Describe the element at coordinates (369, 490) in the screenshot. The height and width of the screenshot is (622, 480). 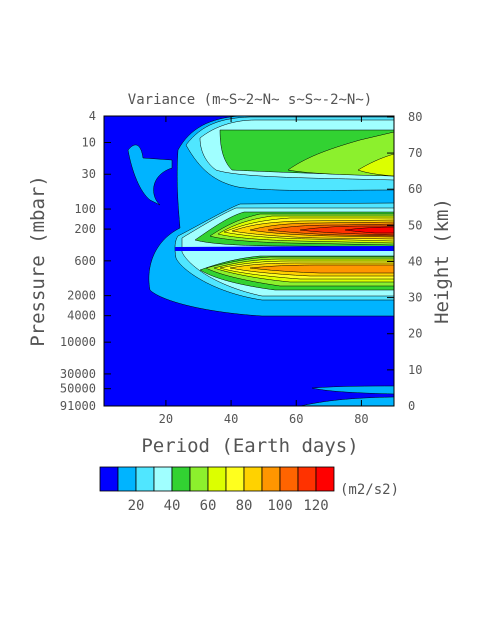
I see `colorbar-unit: (m2/s2)` at that location.